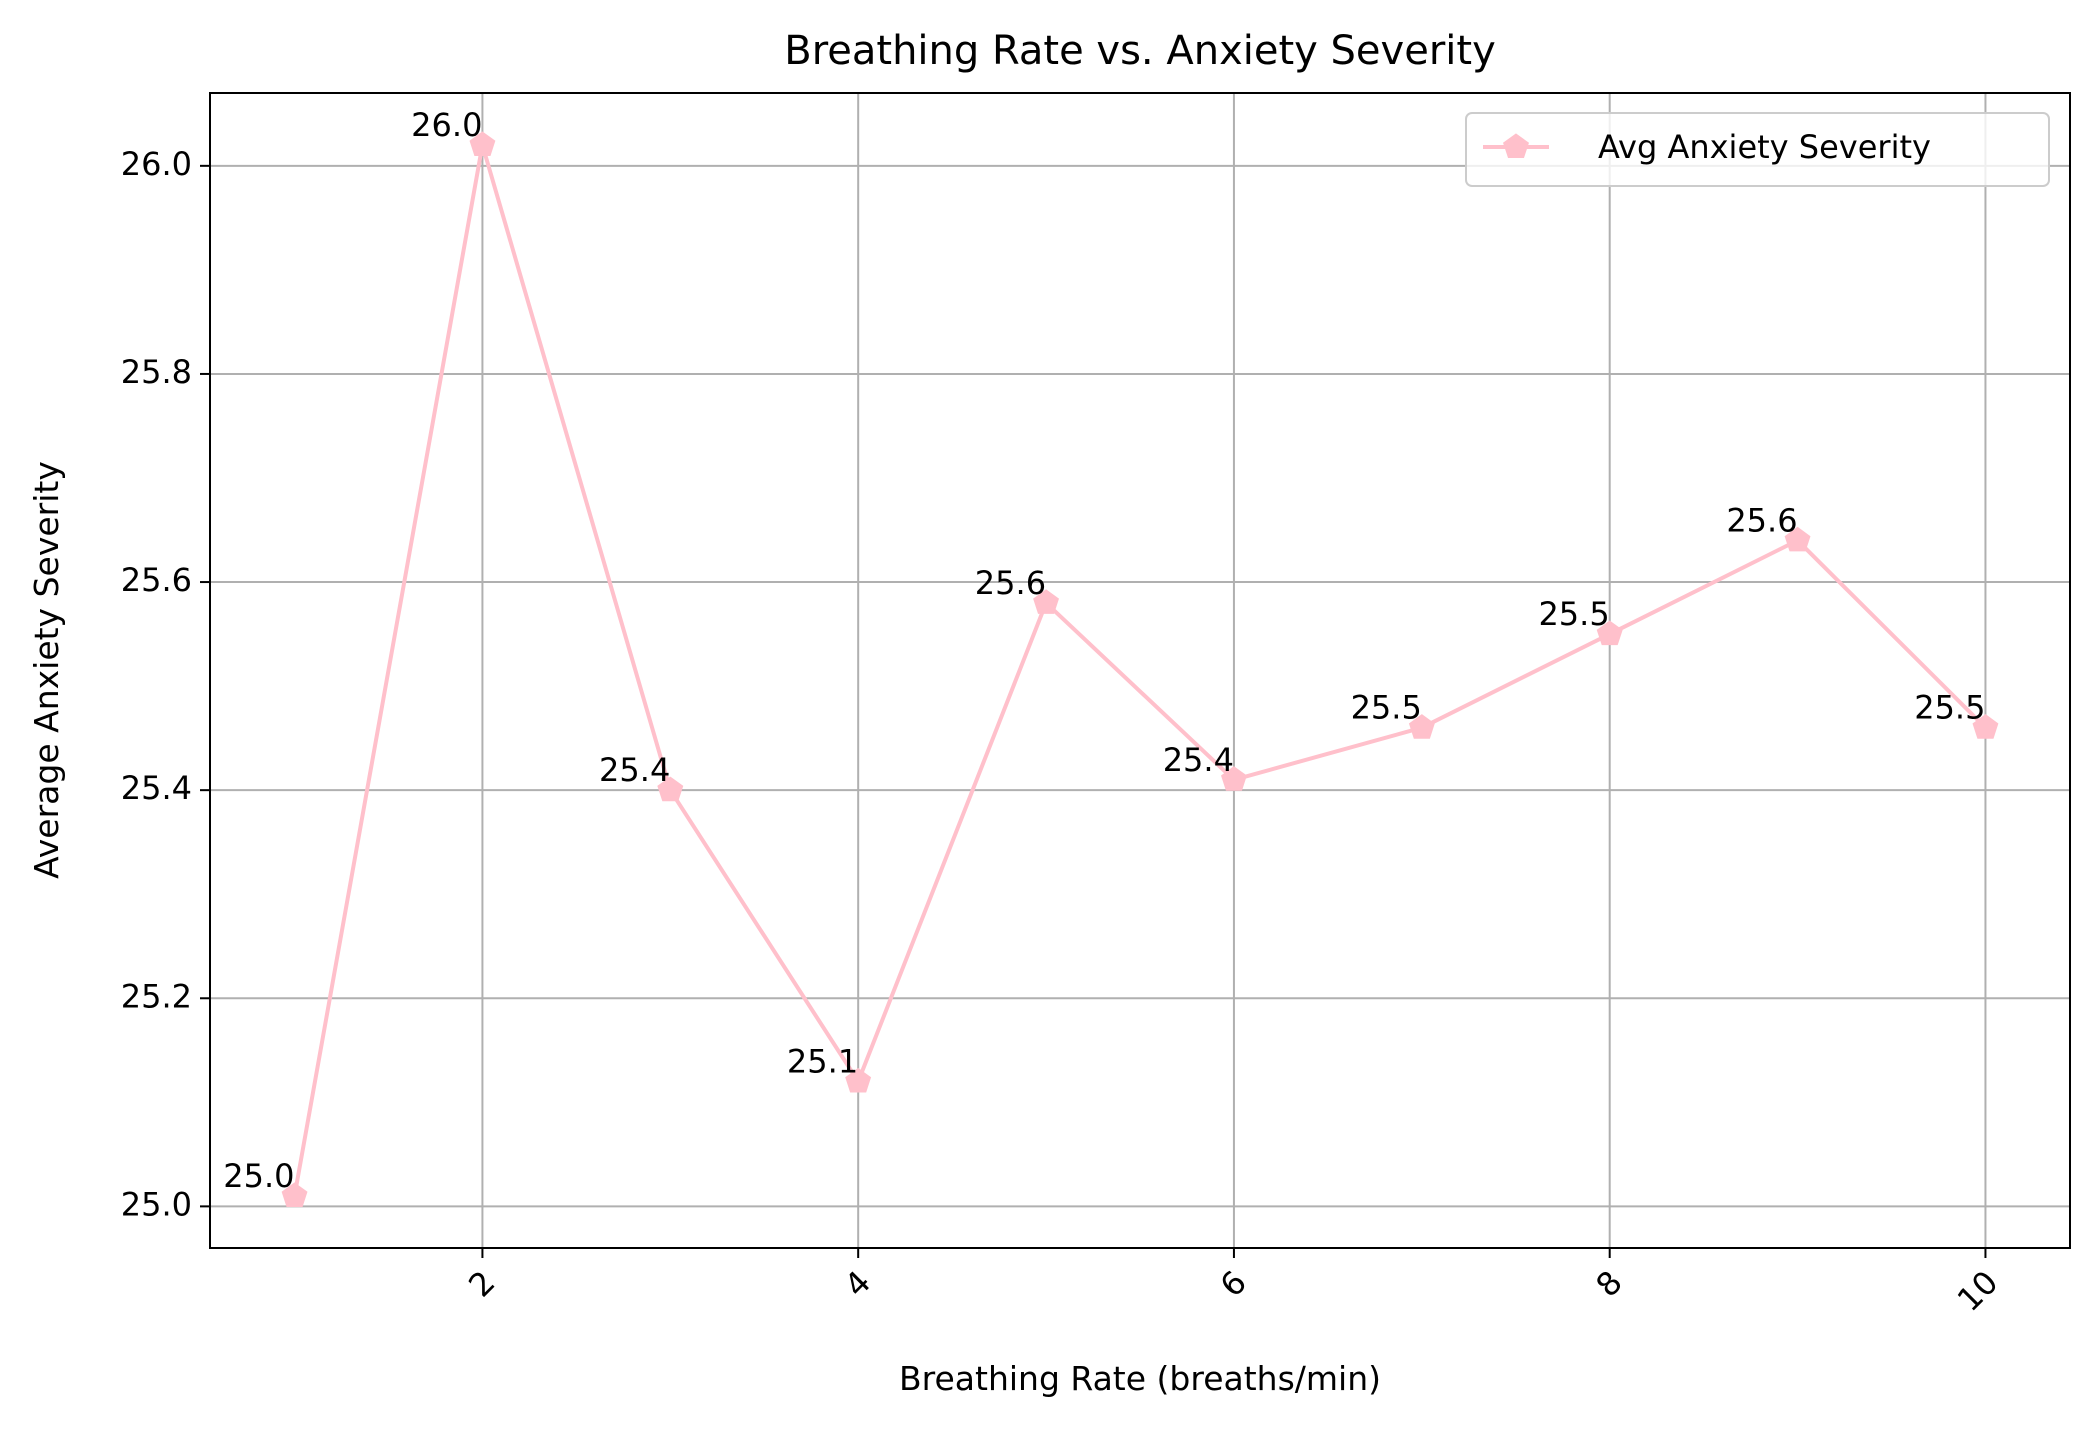 The height and width of the screenshot is (1429, 2098). I want to click on legend-box, so click(1757, 149).